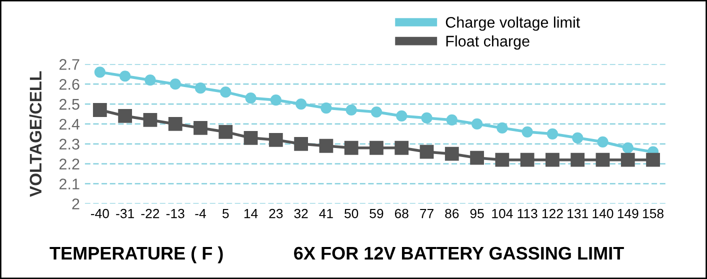 This screenshot has height=279, width=707. Describe the element at coordinates (35, 134) in the screenshot. I see `y-axis-title: VOLTAGE/CELL` at that location.